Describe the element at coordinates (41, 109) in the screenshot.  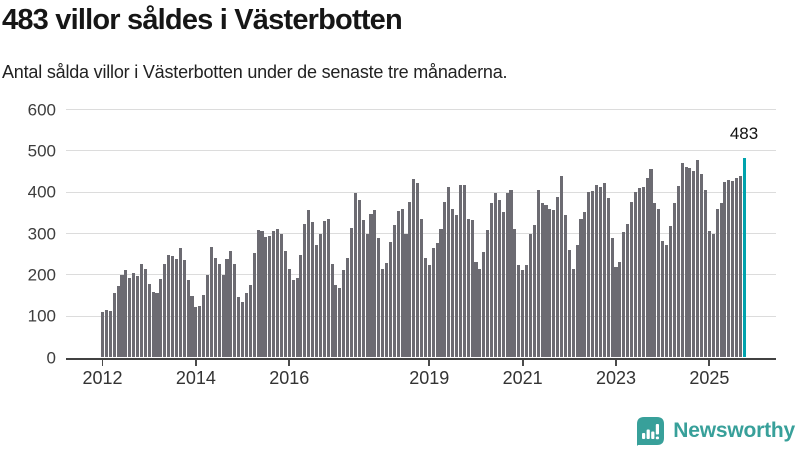
I see `y-axis-label: 600` at that location.